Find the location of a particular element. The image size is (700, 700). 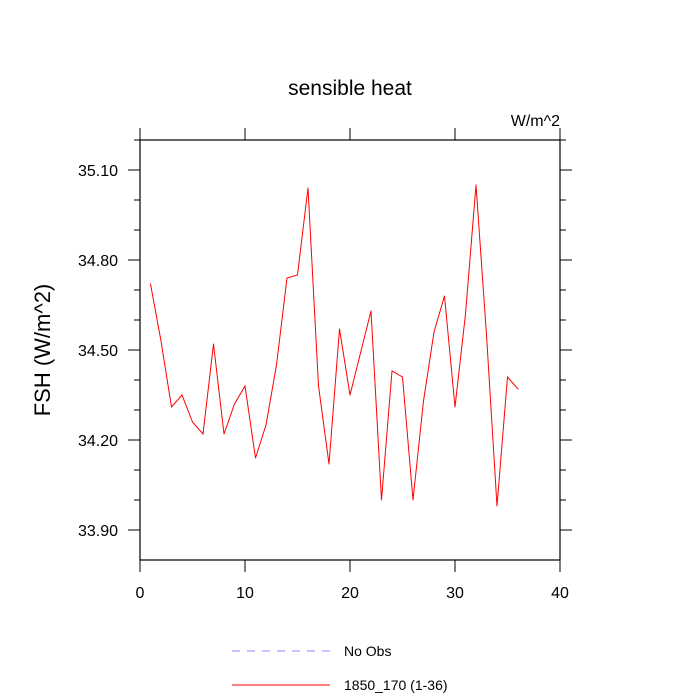

x-tick-label: 20 is located at coordinates (350, 593).